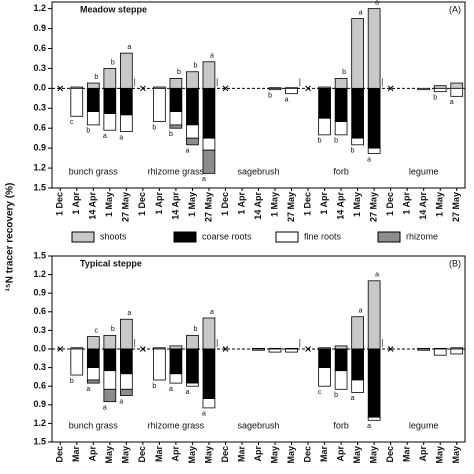 This screenshot has width=474, height=474. What do you see at coordinates (113, 236) in the screenshot?
I see `legend-label: shoots` at bounding box center [113, 236].